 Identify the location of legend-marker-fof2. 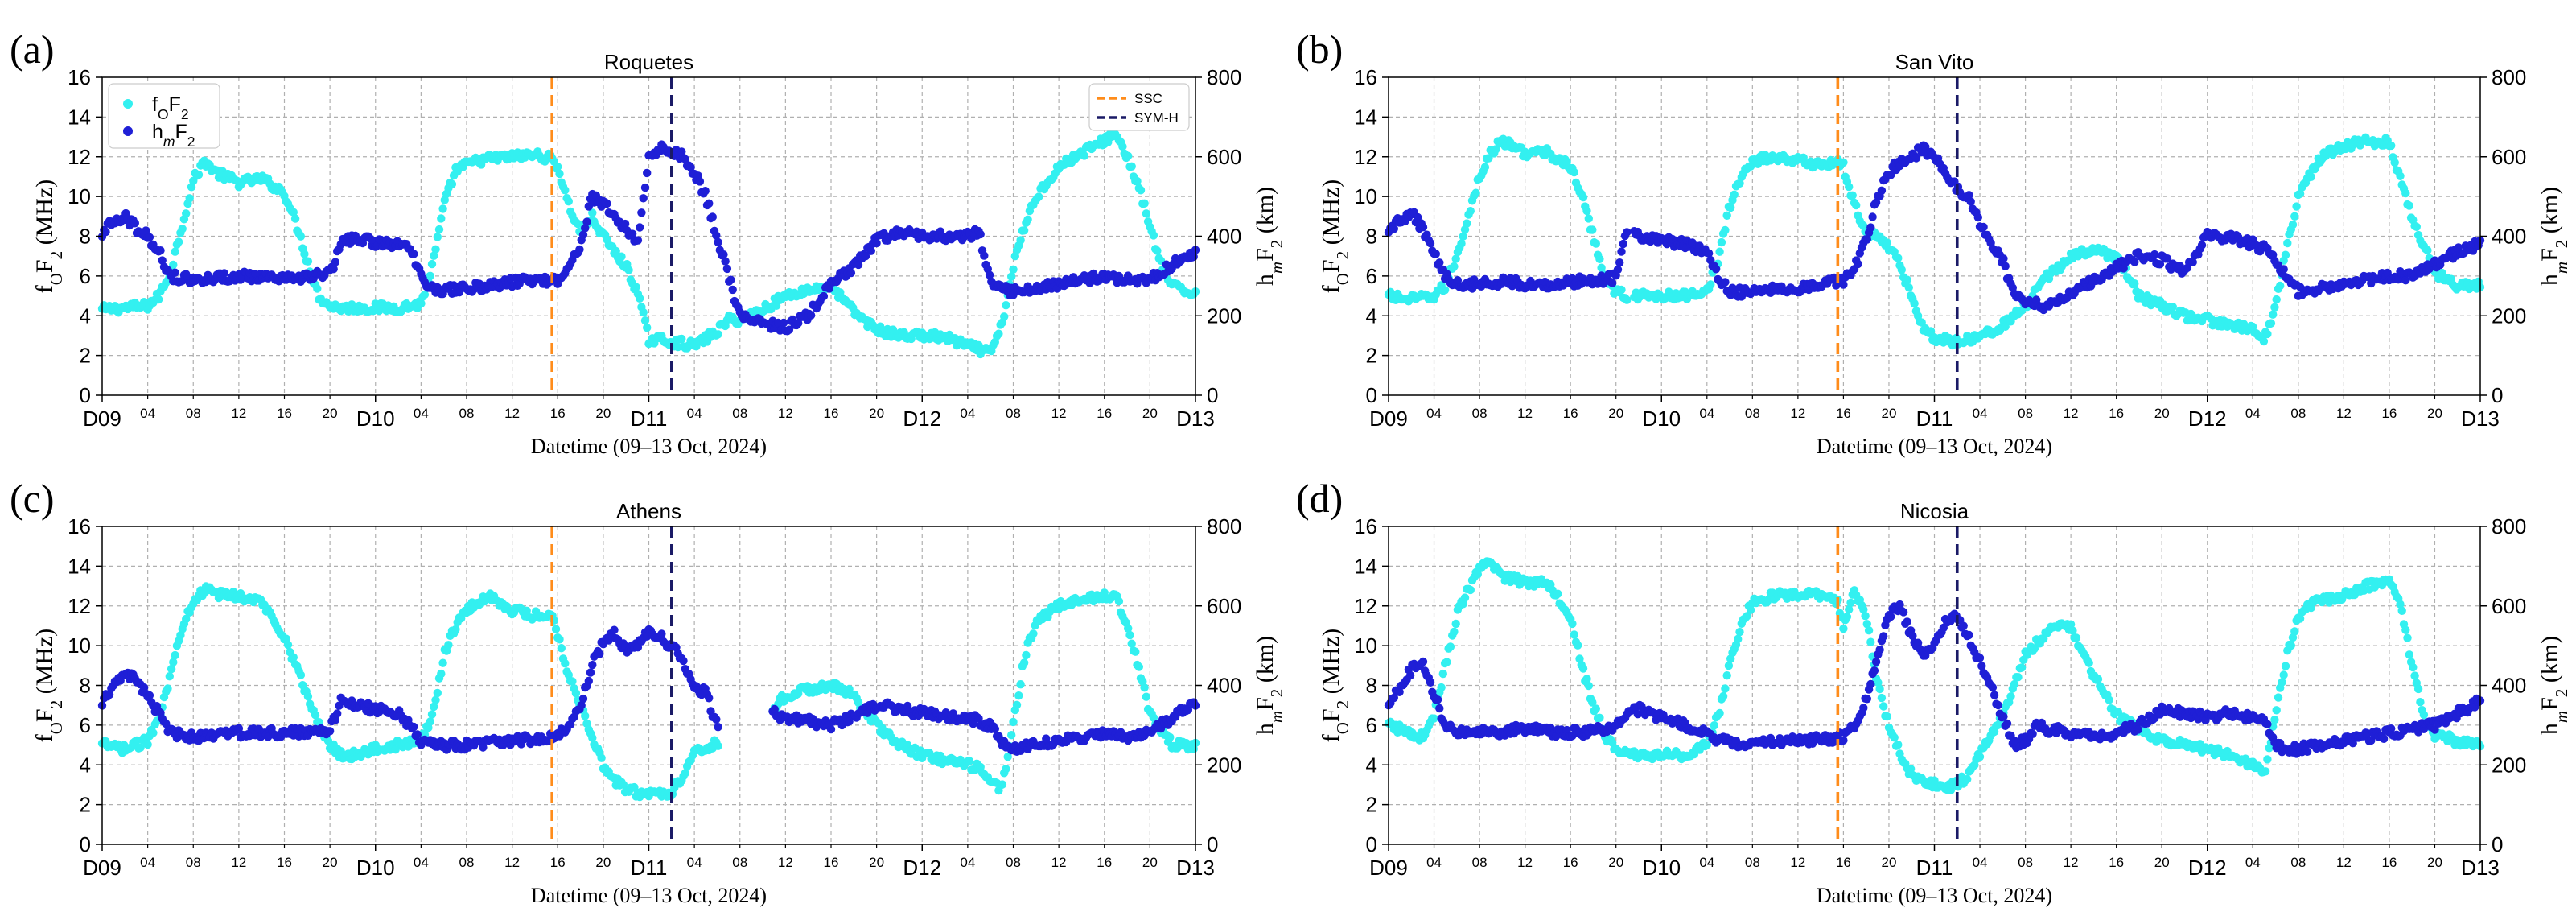
(128, 104).